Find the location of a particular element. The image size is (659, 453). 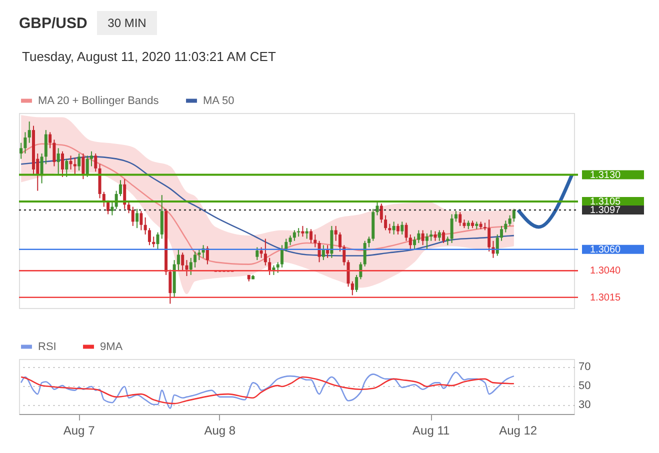

ref-line-label: 1.3040 is located at coordinates (606, 271).